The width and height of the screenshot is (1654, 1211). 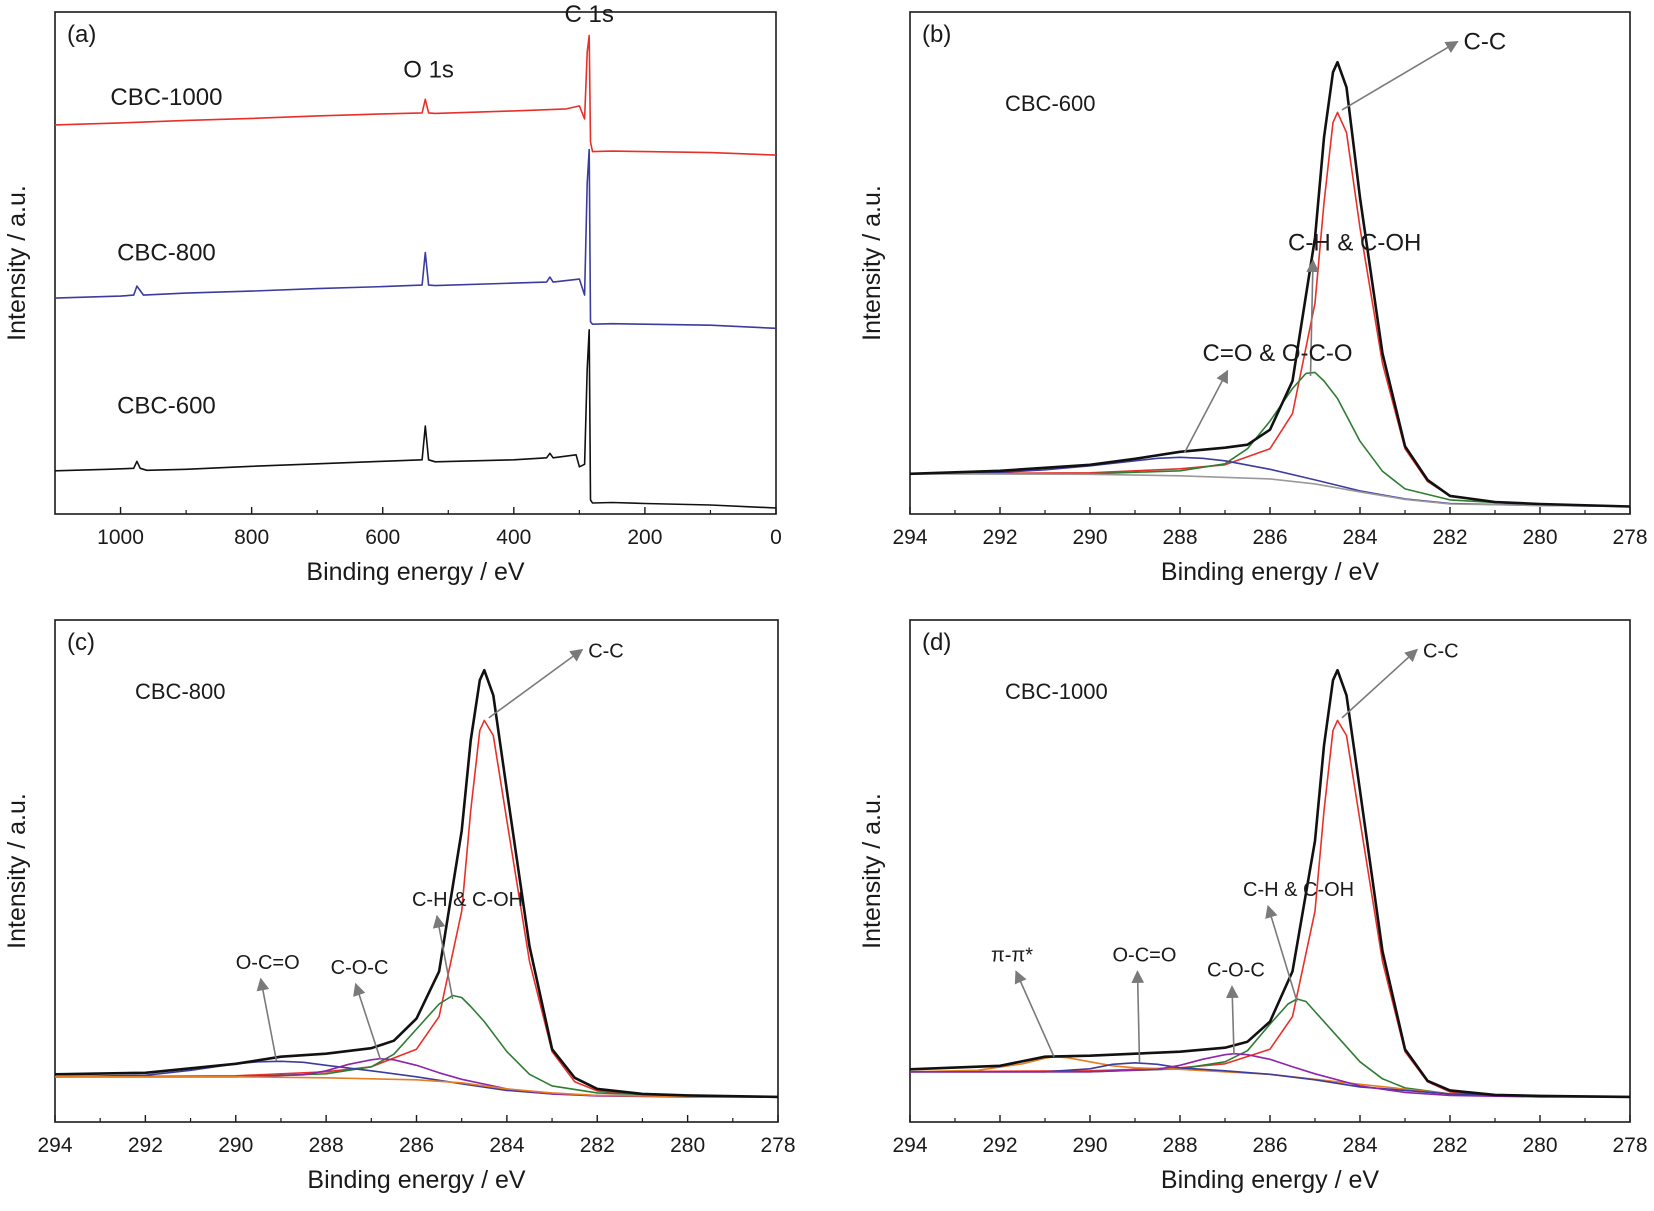 What do you see at coordinates (120, 537) in the screenshot?
I see `x-tick-label: 1000` at bounding box center [120, 537].